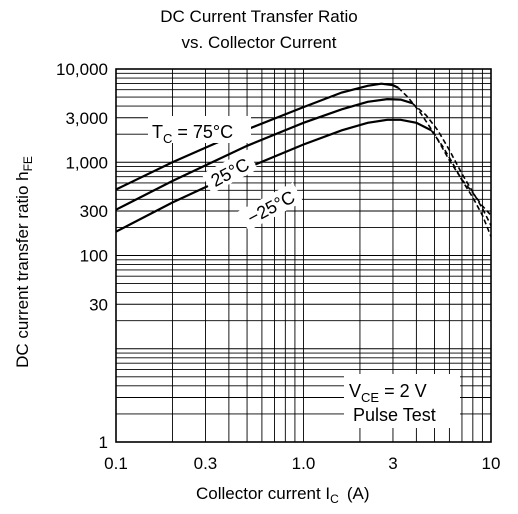 The height and width of the screenshot is (514, 518). What do you see at coordinates (461, 183) in the screenshot?
I see `series-line-minus25c-dashed` at bounding box center [461, 183].